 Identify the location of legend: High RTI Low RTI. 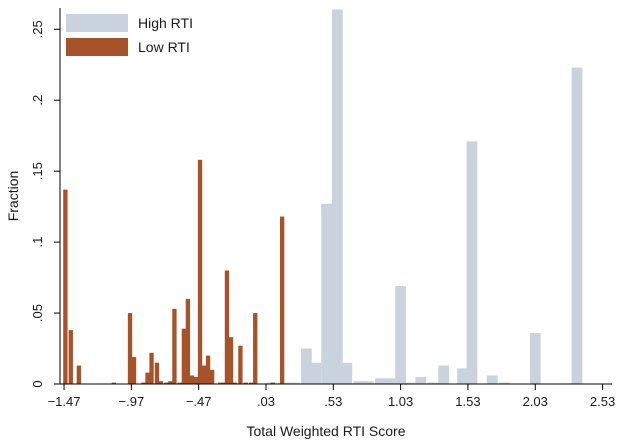
(129, 35).